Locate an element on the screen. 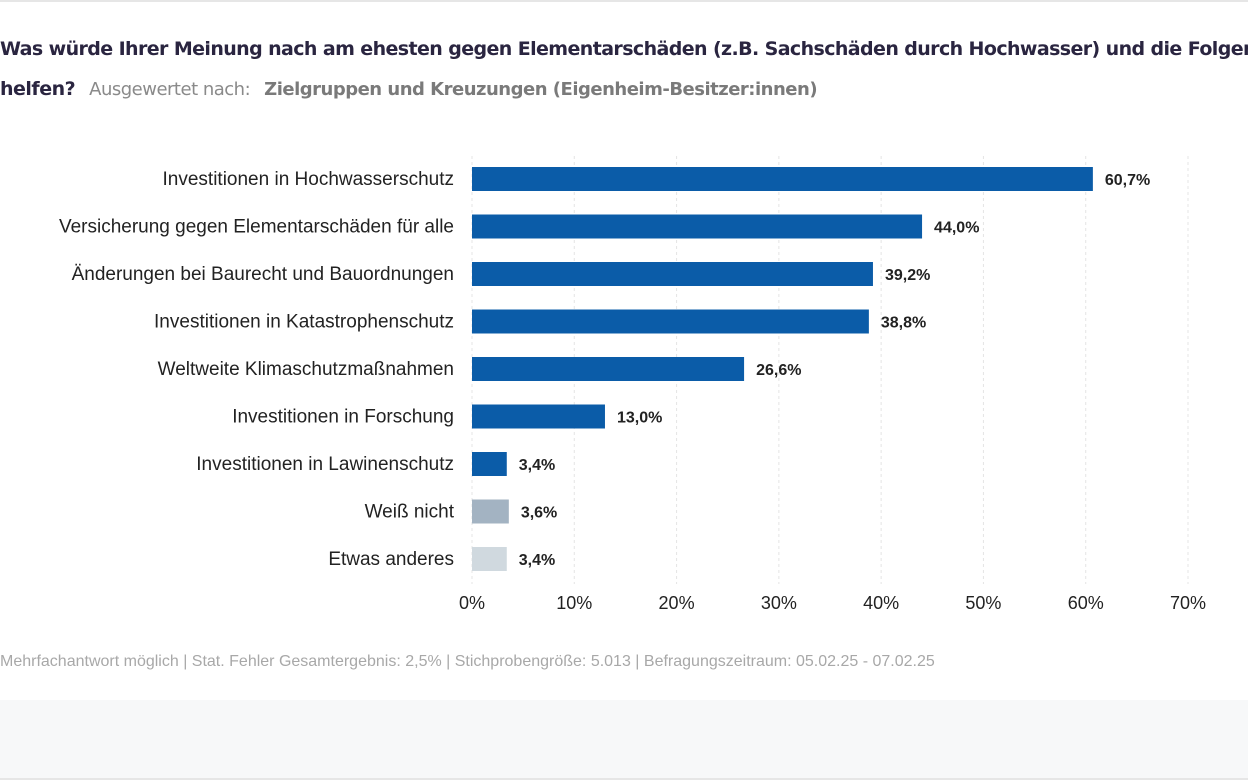 This screenshot has height=780, width=1248. x-tick-label: 20% is located at coordinates (677, 603).